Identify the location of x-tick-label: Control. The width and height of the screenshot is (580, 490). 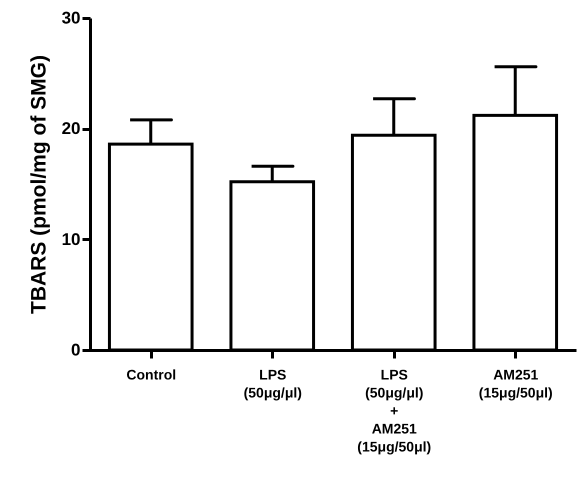
(151, 374).